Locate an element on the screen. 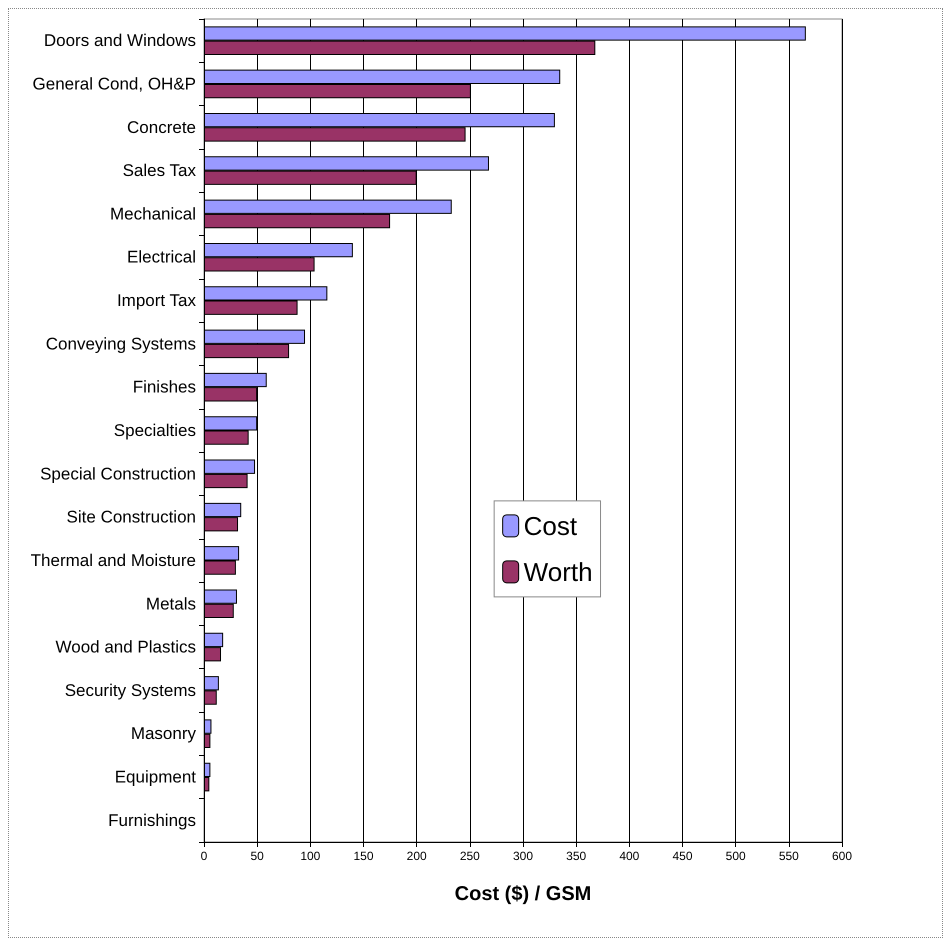  y-tick-label: Import Tax is located at coordinates (156, 300).